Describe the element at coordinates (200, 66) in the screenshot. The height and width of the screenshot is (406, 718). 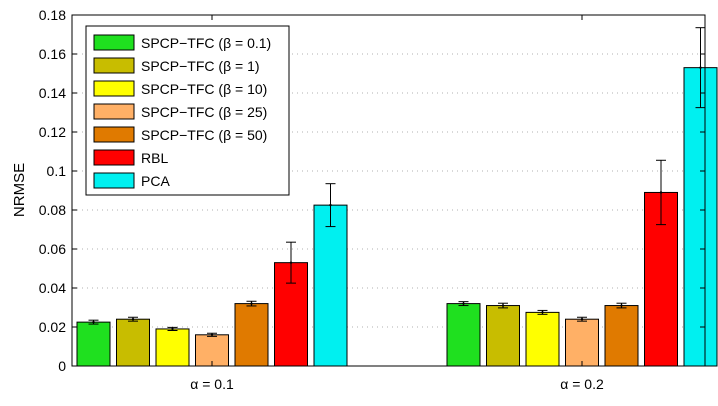
I see `legend-label: SPCP−TFC (β = 1)` at that location.